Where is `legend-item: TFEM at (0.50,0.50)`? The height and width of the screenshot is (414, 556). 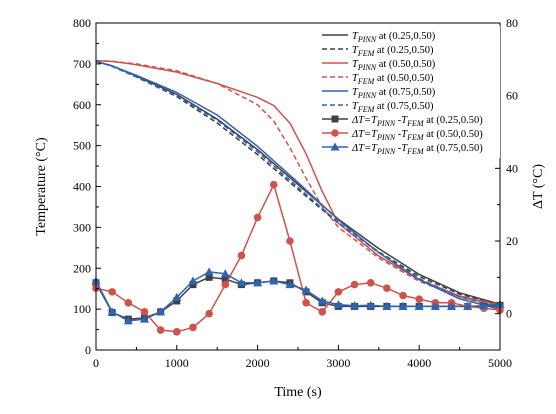 legend-item: TFEM at (0.50,0.50) is located at coordinates (378, 79).